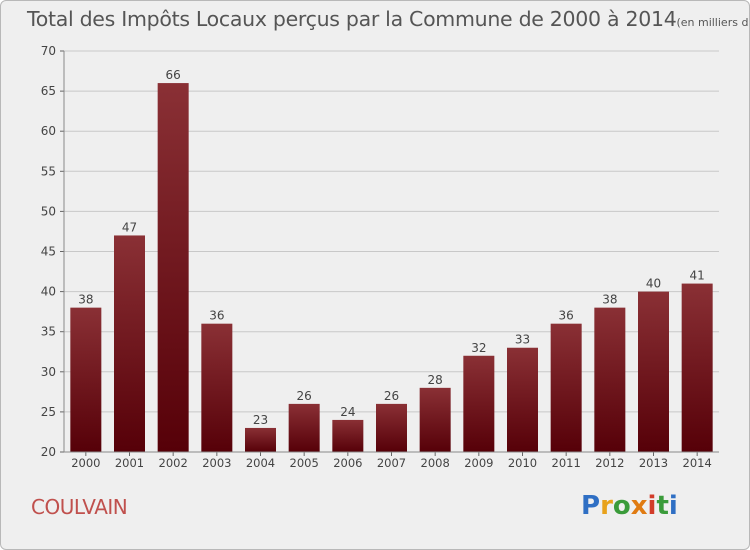 This screenshot has height=550, width=750. Describe the element at coordinates (347, 412) in the screenshot. I see `data-label-2006: 24` at that location.